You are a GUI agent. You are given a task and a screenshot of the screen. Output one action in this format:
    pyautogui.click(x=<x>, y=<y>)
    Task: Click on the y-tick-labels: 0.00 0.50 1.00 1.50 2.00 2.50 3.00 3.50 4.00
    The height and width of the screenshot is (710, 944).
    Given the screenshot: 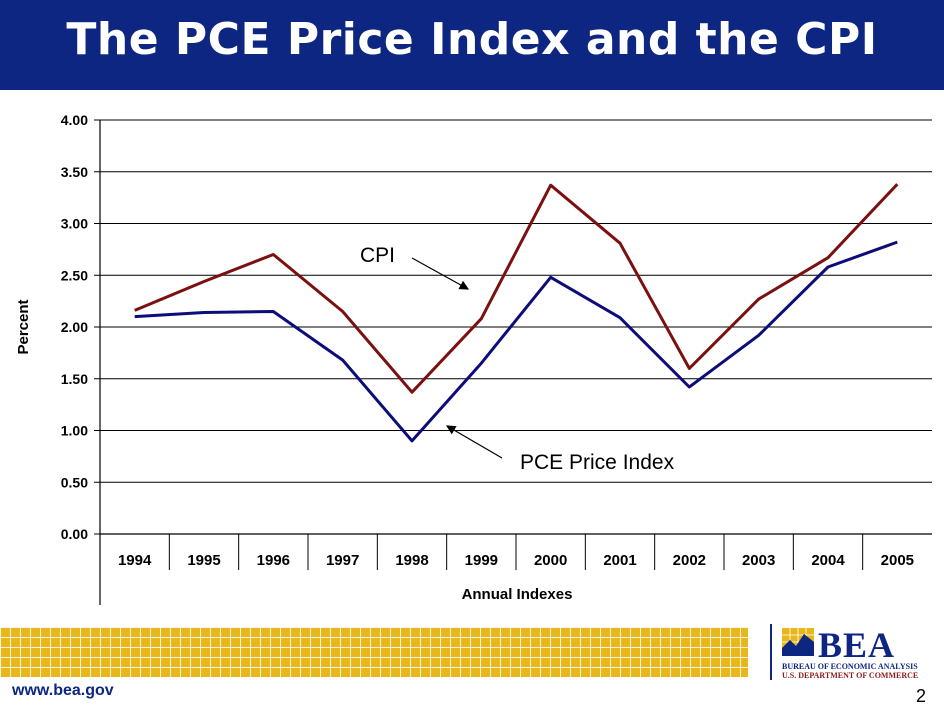 What is the action you would take?
    pyautogui.click(x=74, y=327)
    